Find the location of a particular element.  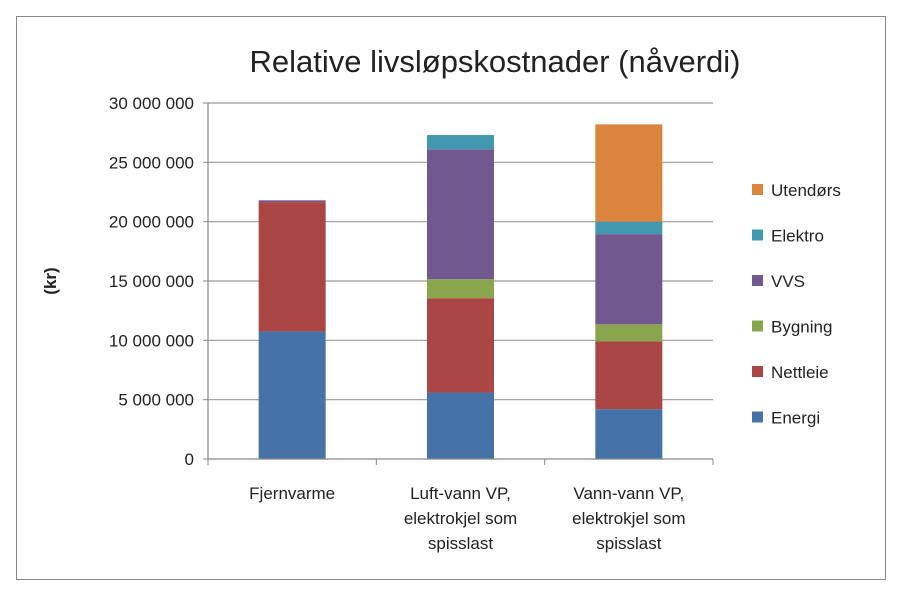

legend-swatch-energi is located at coordinates (757, 417).